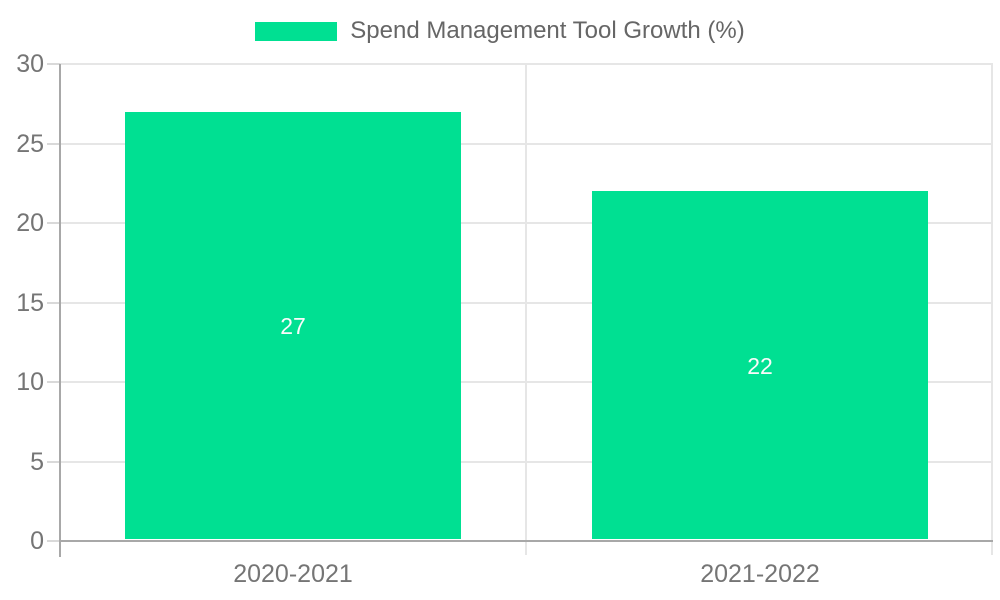 This screenshot has height=600, width=1000. Describe the element at coordinates (296, 31) in the screenshot. I see `legend-swatch-icon` at that location.